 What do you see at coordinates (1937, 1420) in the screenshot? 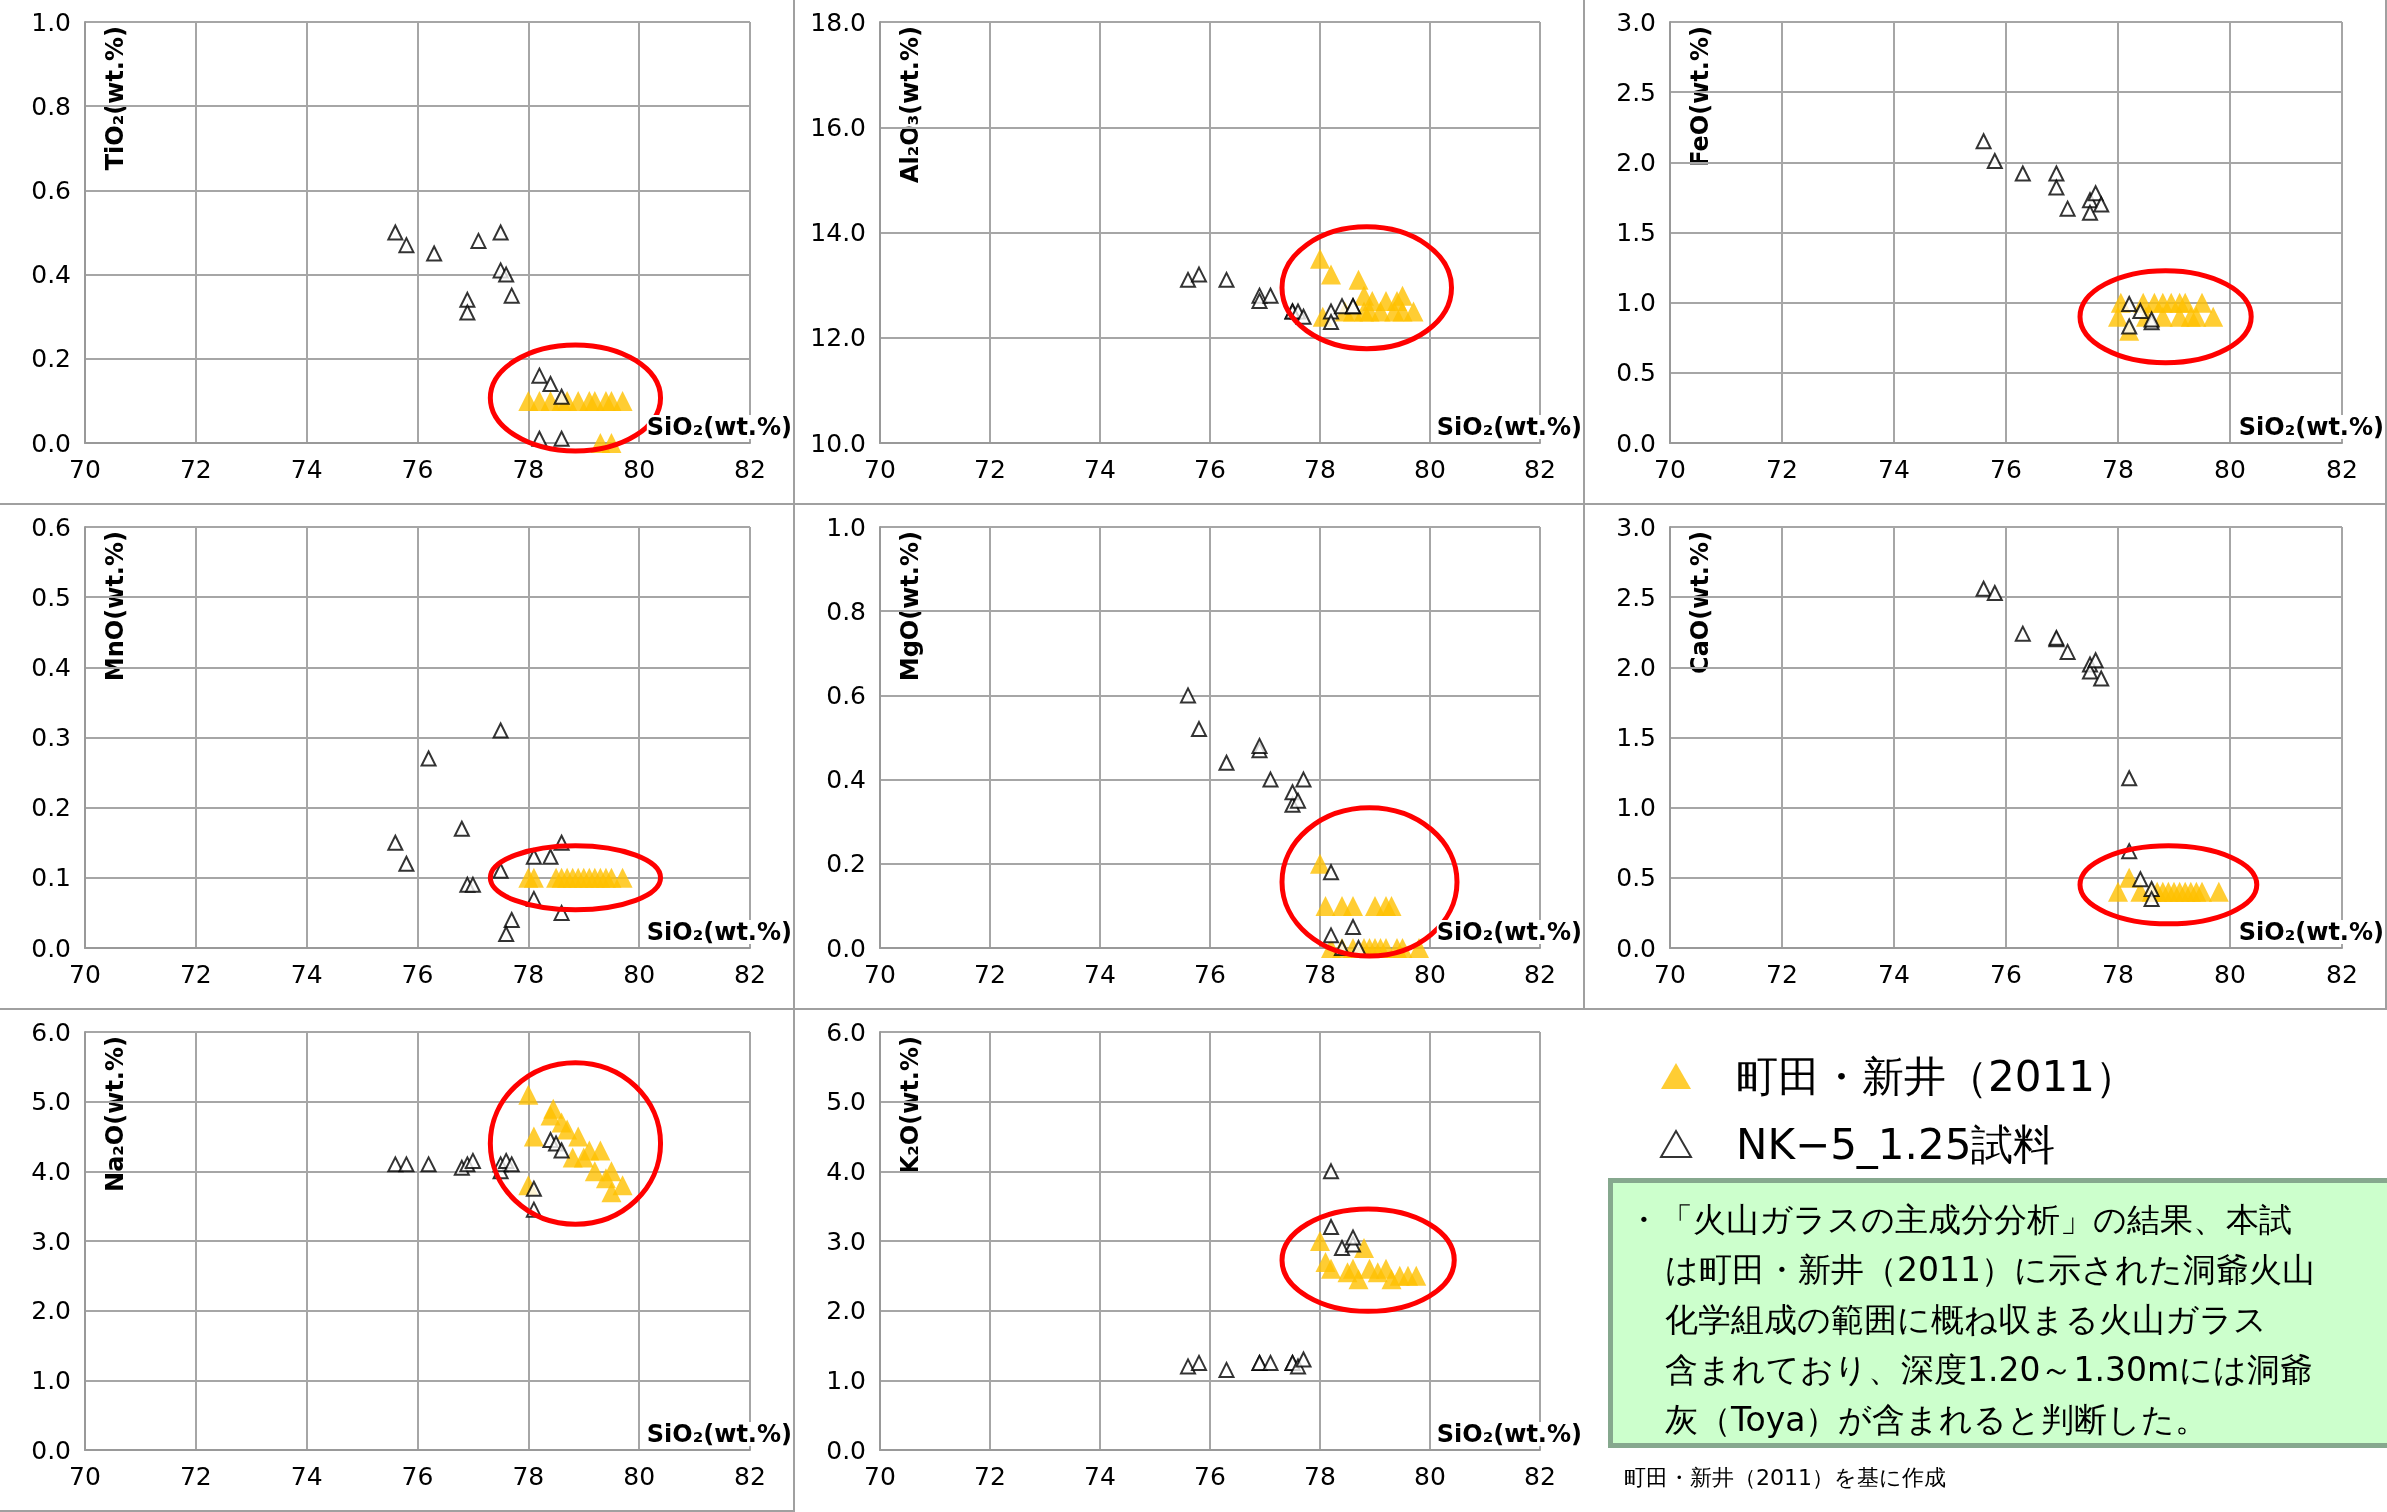
I see `text: 灰（Toya）が含まれると判断した。` at bounding box center [1937, 1420].